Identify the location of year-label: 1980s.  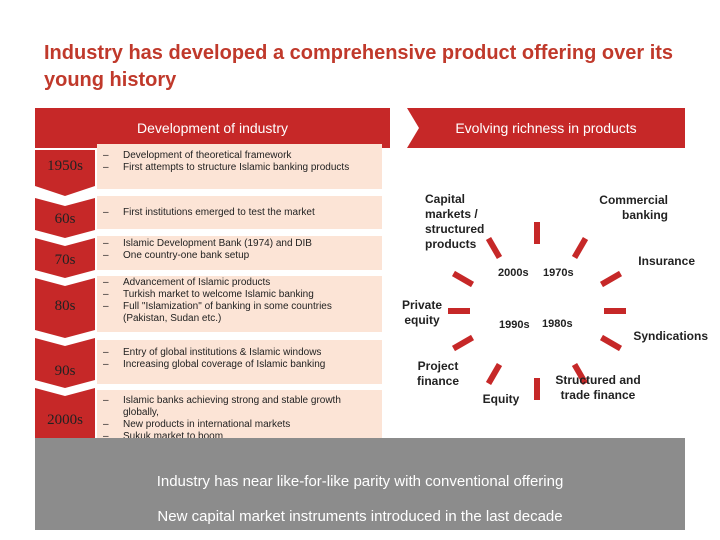
(557, 324).